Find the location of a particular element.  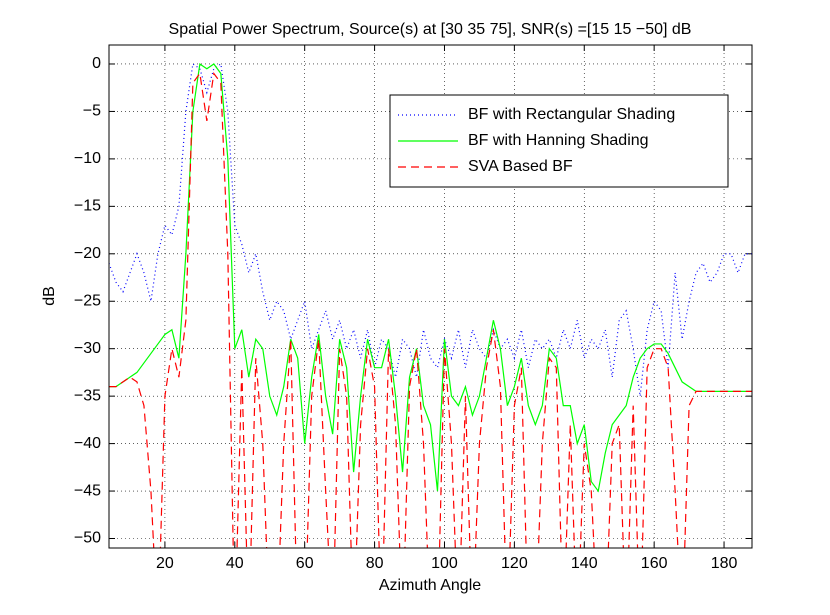

x-tick-label: 20 is located at coordinates (165, 563).